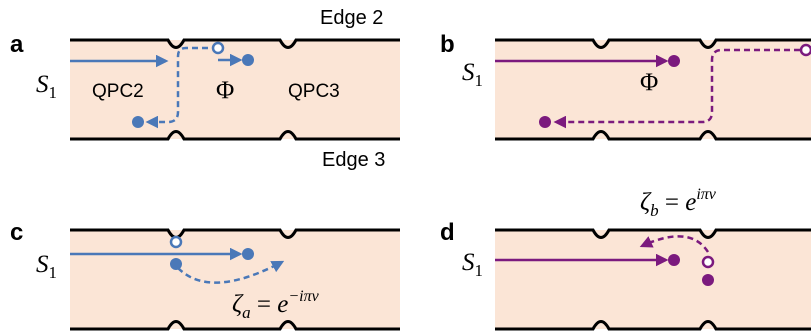  What do you see at coordinates (138, 122) in the screenshot?
I see `reflected-particle-a` at bounding box center [138, 122].